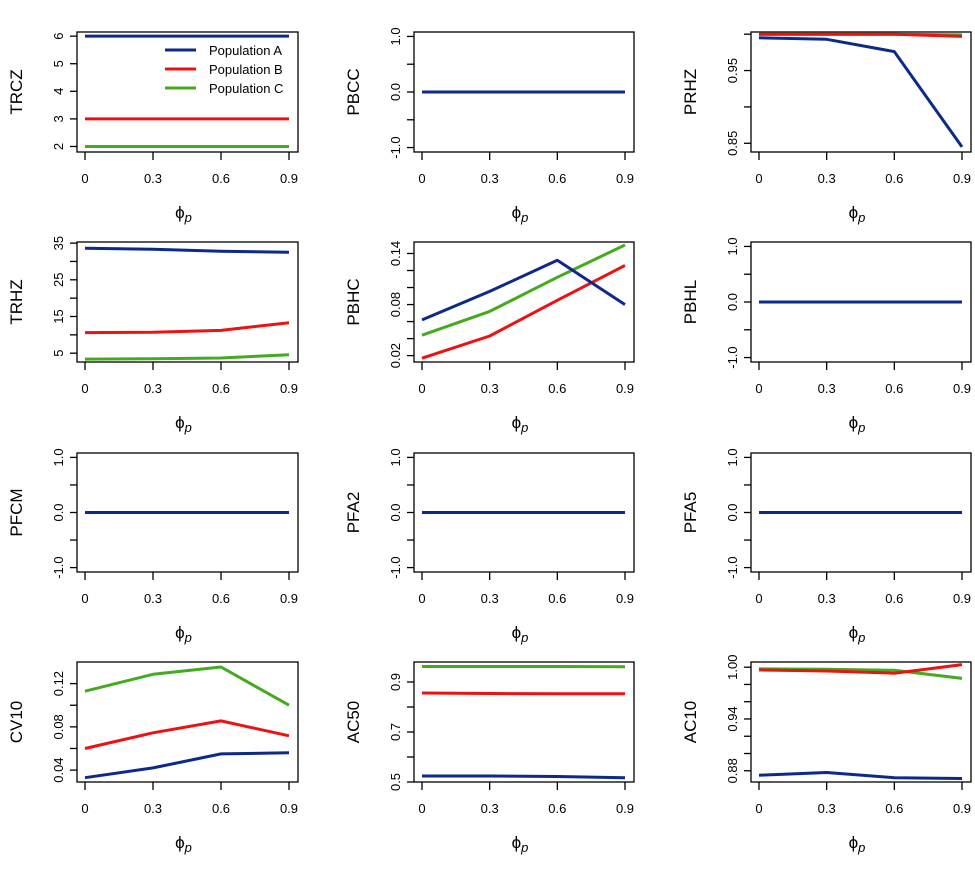 This screenshot has height=880, width=975. I want to click on y-tick-label: 3, so click(58, 118).